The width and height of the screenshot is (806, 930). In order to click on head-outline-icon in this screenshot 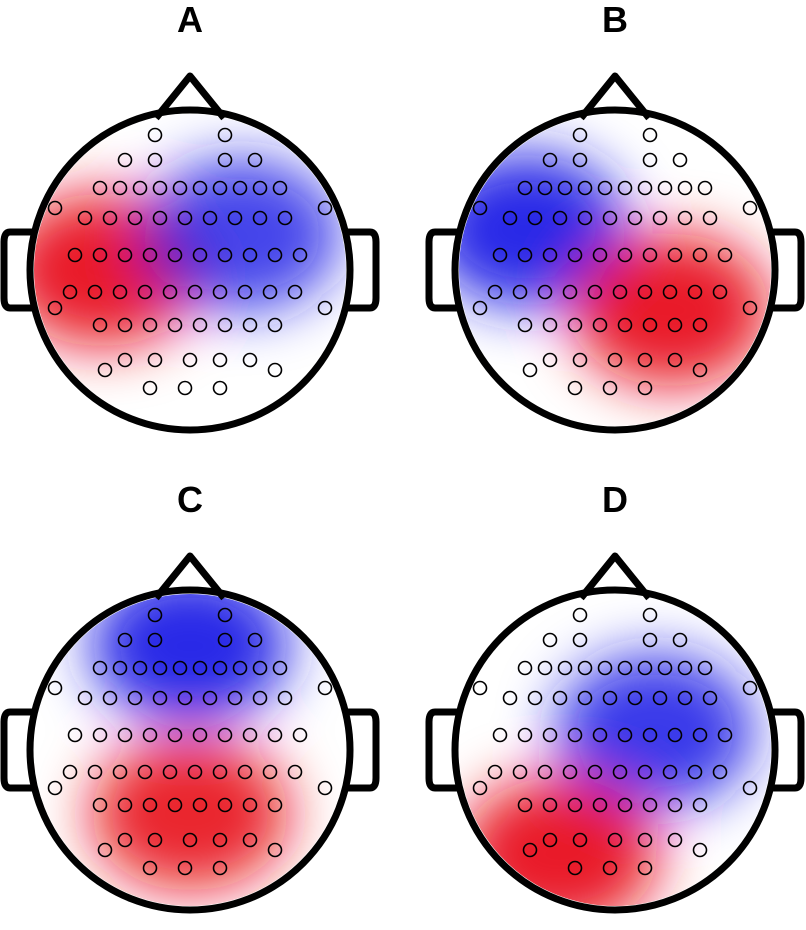, I will do `click(190, 750)`.